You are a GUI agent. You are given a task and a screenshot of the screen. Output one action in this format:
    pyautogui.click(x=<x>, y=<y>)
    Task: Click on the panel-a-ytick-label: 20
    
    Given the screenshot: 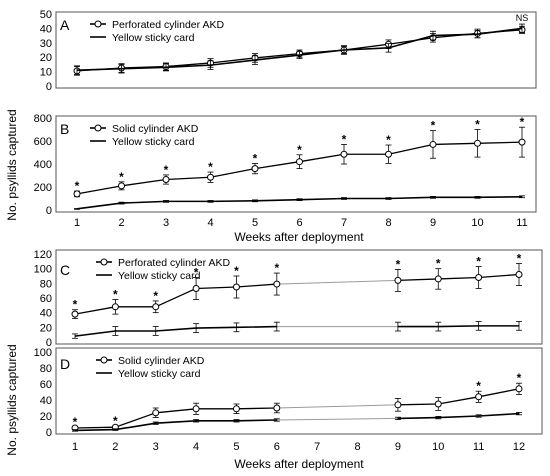 What is the action you would take?
    pyautogui.click(x=46, y=58)
    